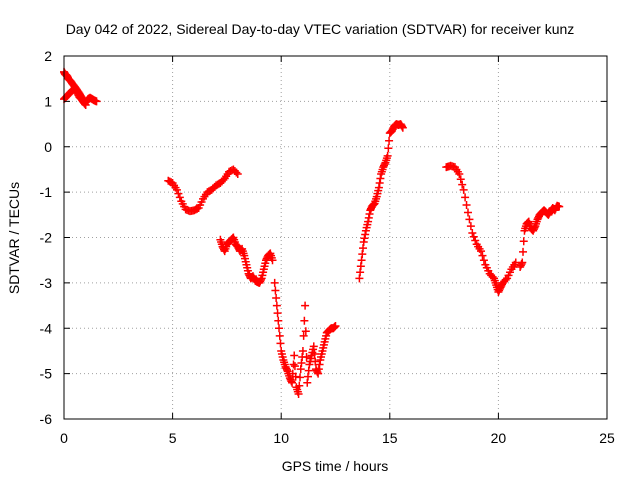 This screenshot has width=640, height=480. What do you see at coordinates (281, 438) in the screenshot?
I see `x-tick-label: 10` at bounding box center [281, 438].